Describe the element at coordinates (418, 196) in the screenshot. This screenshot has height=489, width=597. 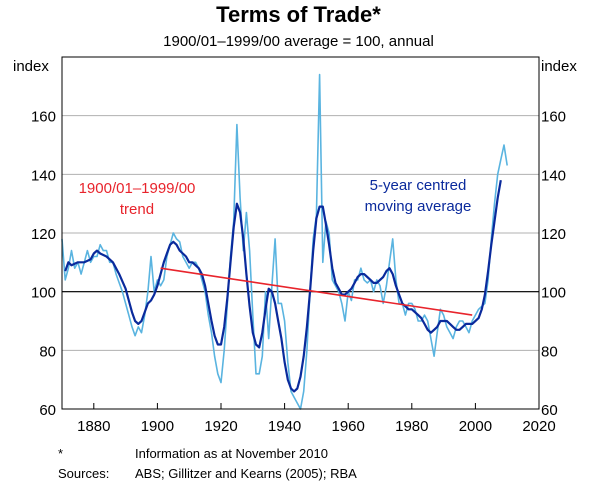
I see `moving-average-annotation: 5-year centred moving average` at that location.